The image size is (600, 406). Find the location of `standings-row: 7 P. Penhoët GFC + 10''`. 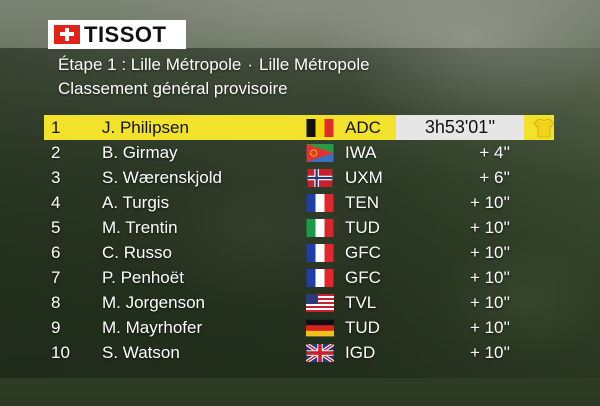

standings-row: 7 P. Penhoët GFC + 10'' is located at coordinates (299, 277).